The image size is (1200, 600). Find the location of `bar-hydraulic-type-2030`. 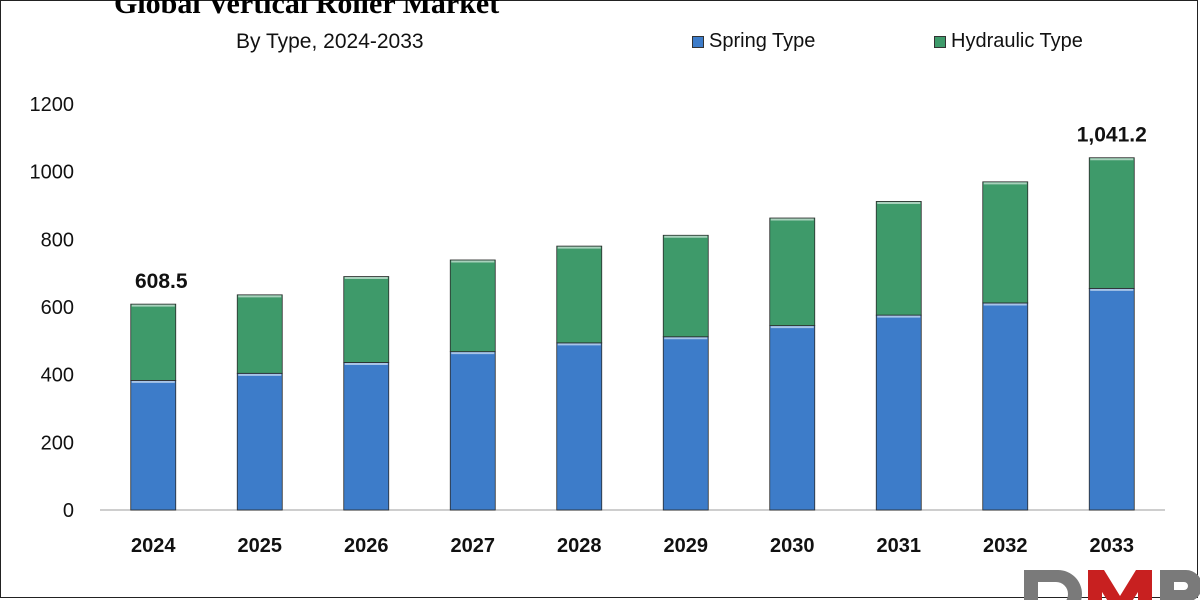

bar-hydraulic-type-2030 is located at coordinates (792, 272).